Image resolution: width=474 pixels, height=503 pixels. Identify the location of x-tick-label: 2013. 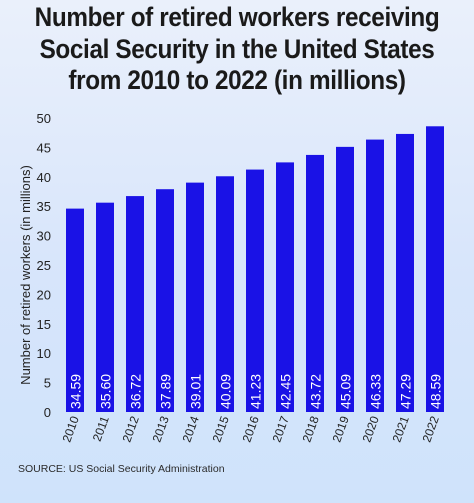
(161, 429).